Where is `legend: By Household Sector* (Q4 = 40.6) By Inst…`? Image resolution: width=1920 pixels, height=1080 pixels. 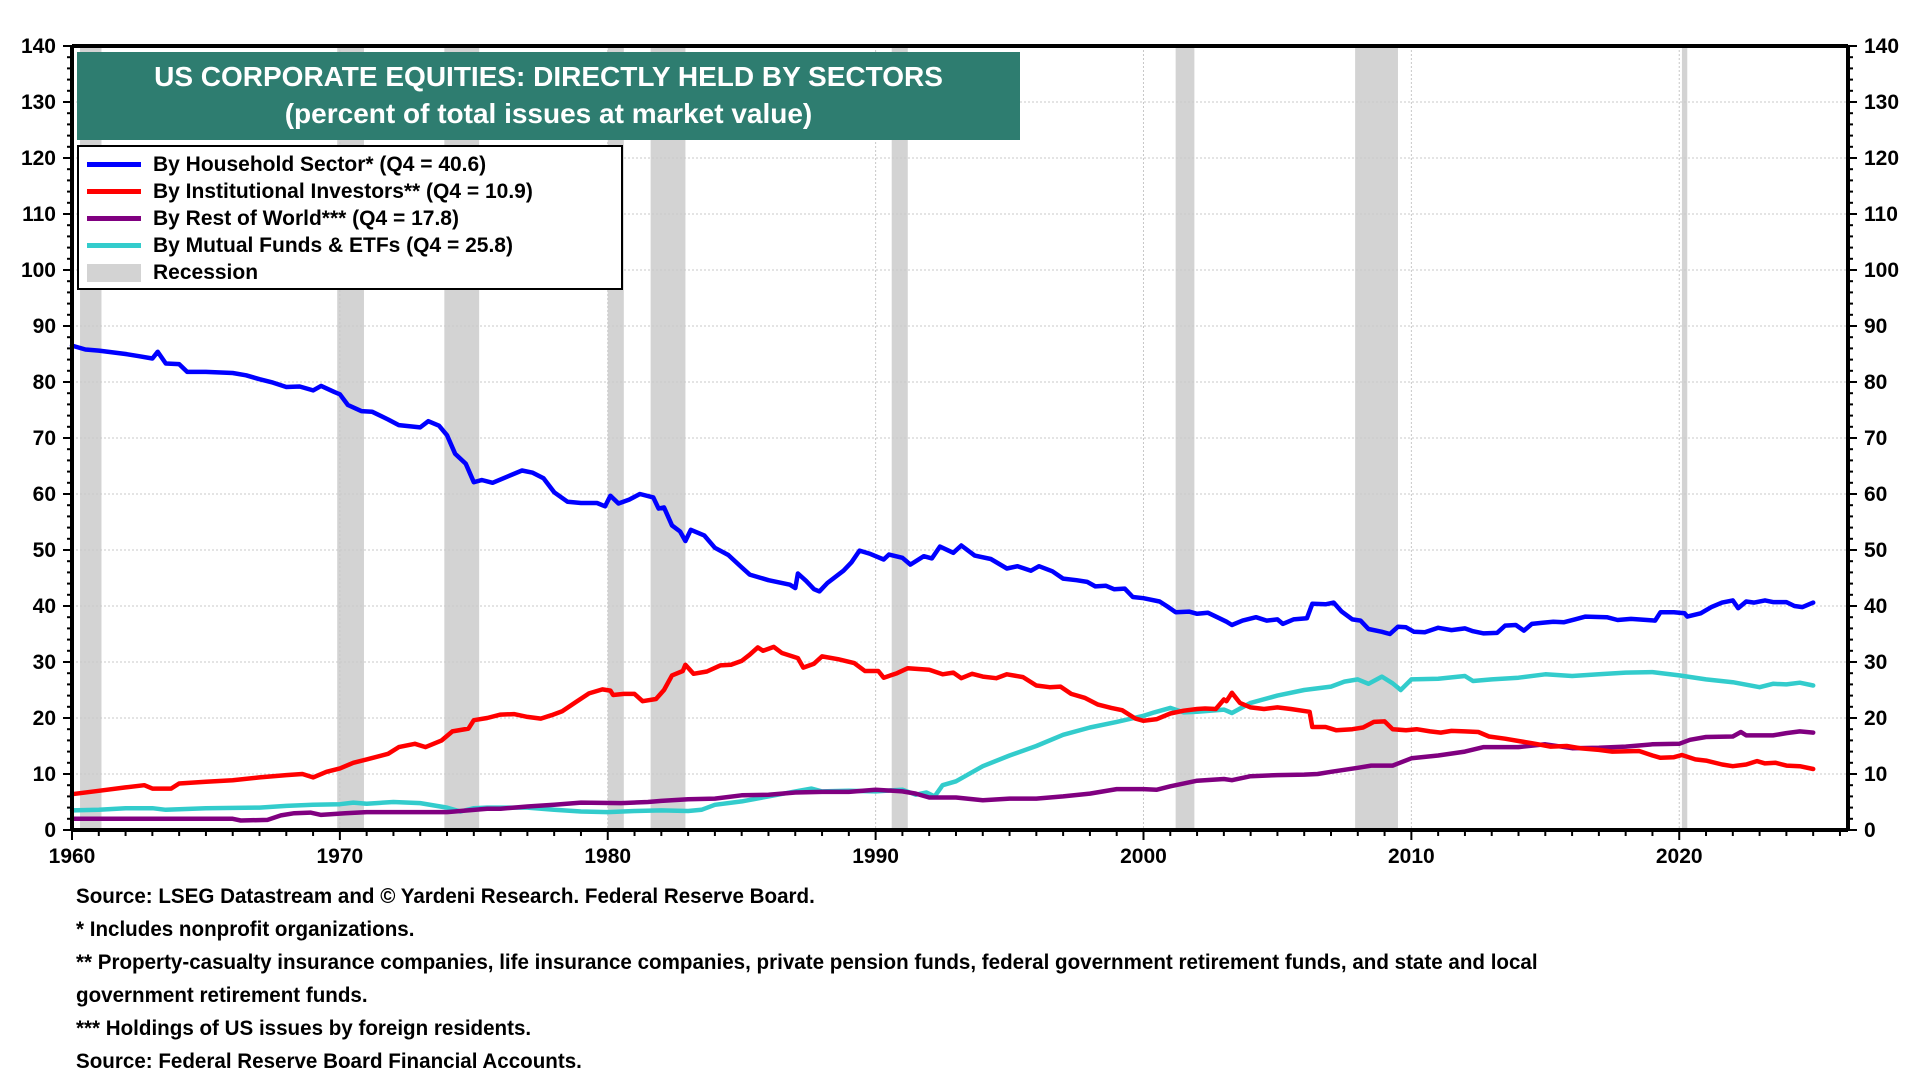
legend: By Household Sector* (Q4 = 40.6) By Inst… is located at coordinates (350, 217).